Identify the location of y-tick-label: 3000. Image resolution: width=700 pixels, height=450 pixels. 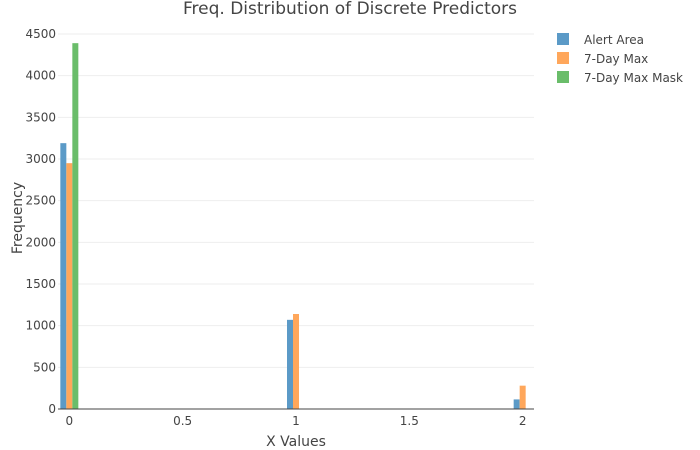
(40, 159).